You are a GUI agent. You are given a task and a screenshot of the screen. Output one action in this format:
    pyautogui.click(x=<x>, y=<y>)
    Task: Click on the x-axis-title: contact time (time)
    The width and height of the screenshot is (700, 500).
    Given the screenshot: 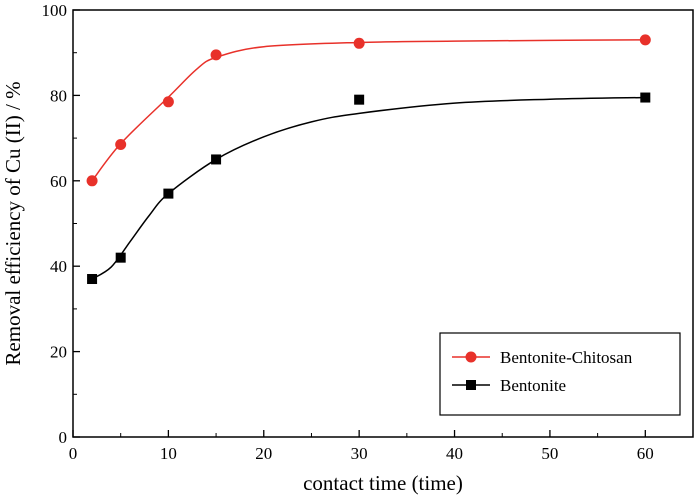 What is the action you would take?
    pyautogui.click(x=383, y=483)
    